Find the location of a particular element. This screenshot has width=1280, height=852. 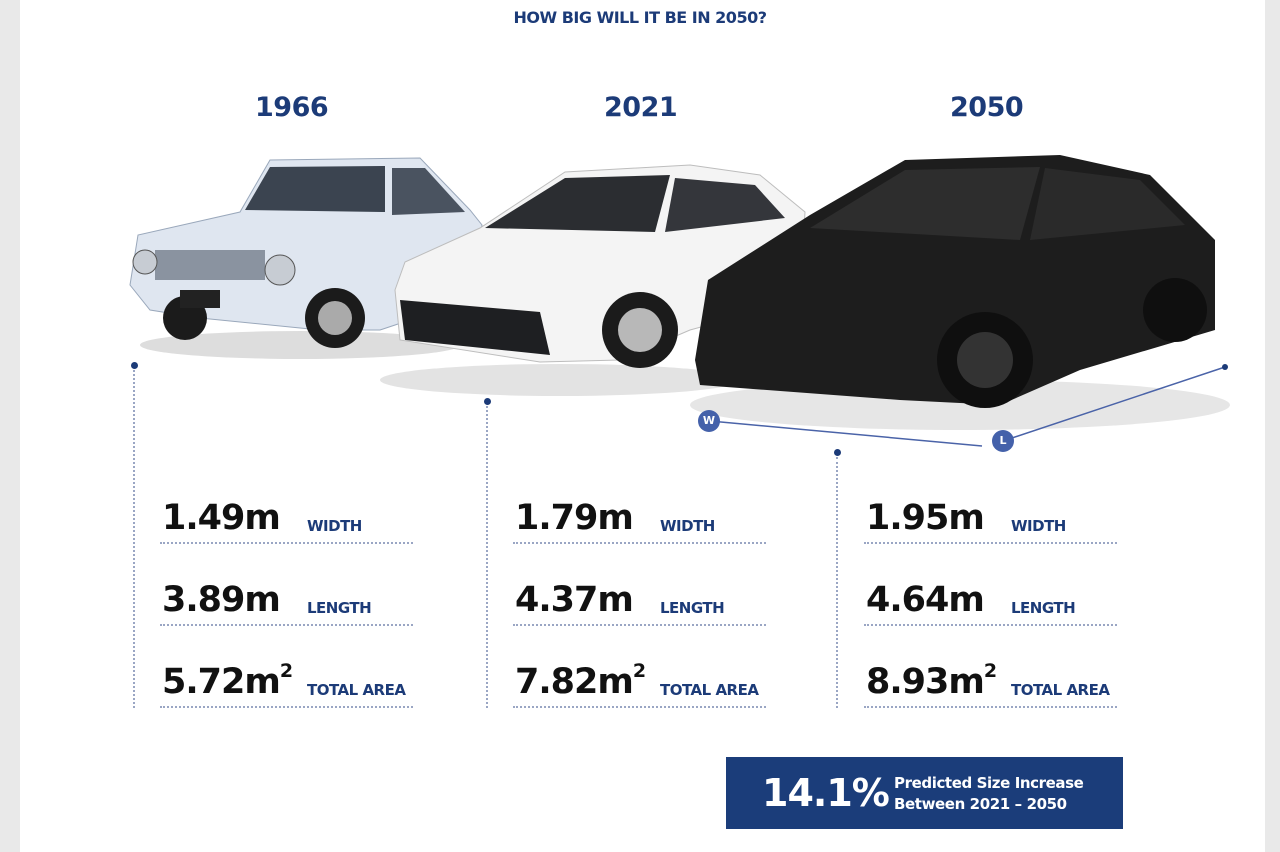

year-2050: 2050 is located at coordinates (987, 107).